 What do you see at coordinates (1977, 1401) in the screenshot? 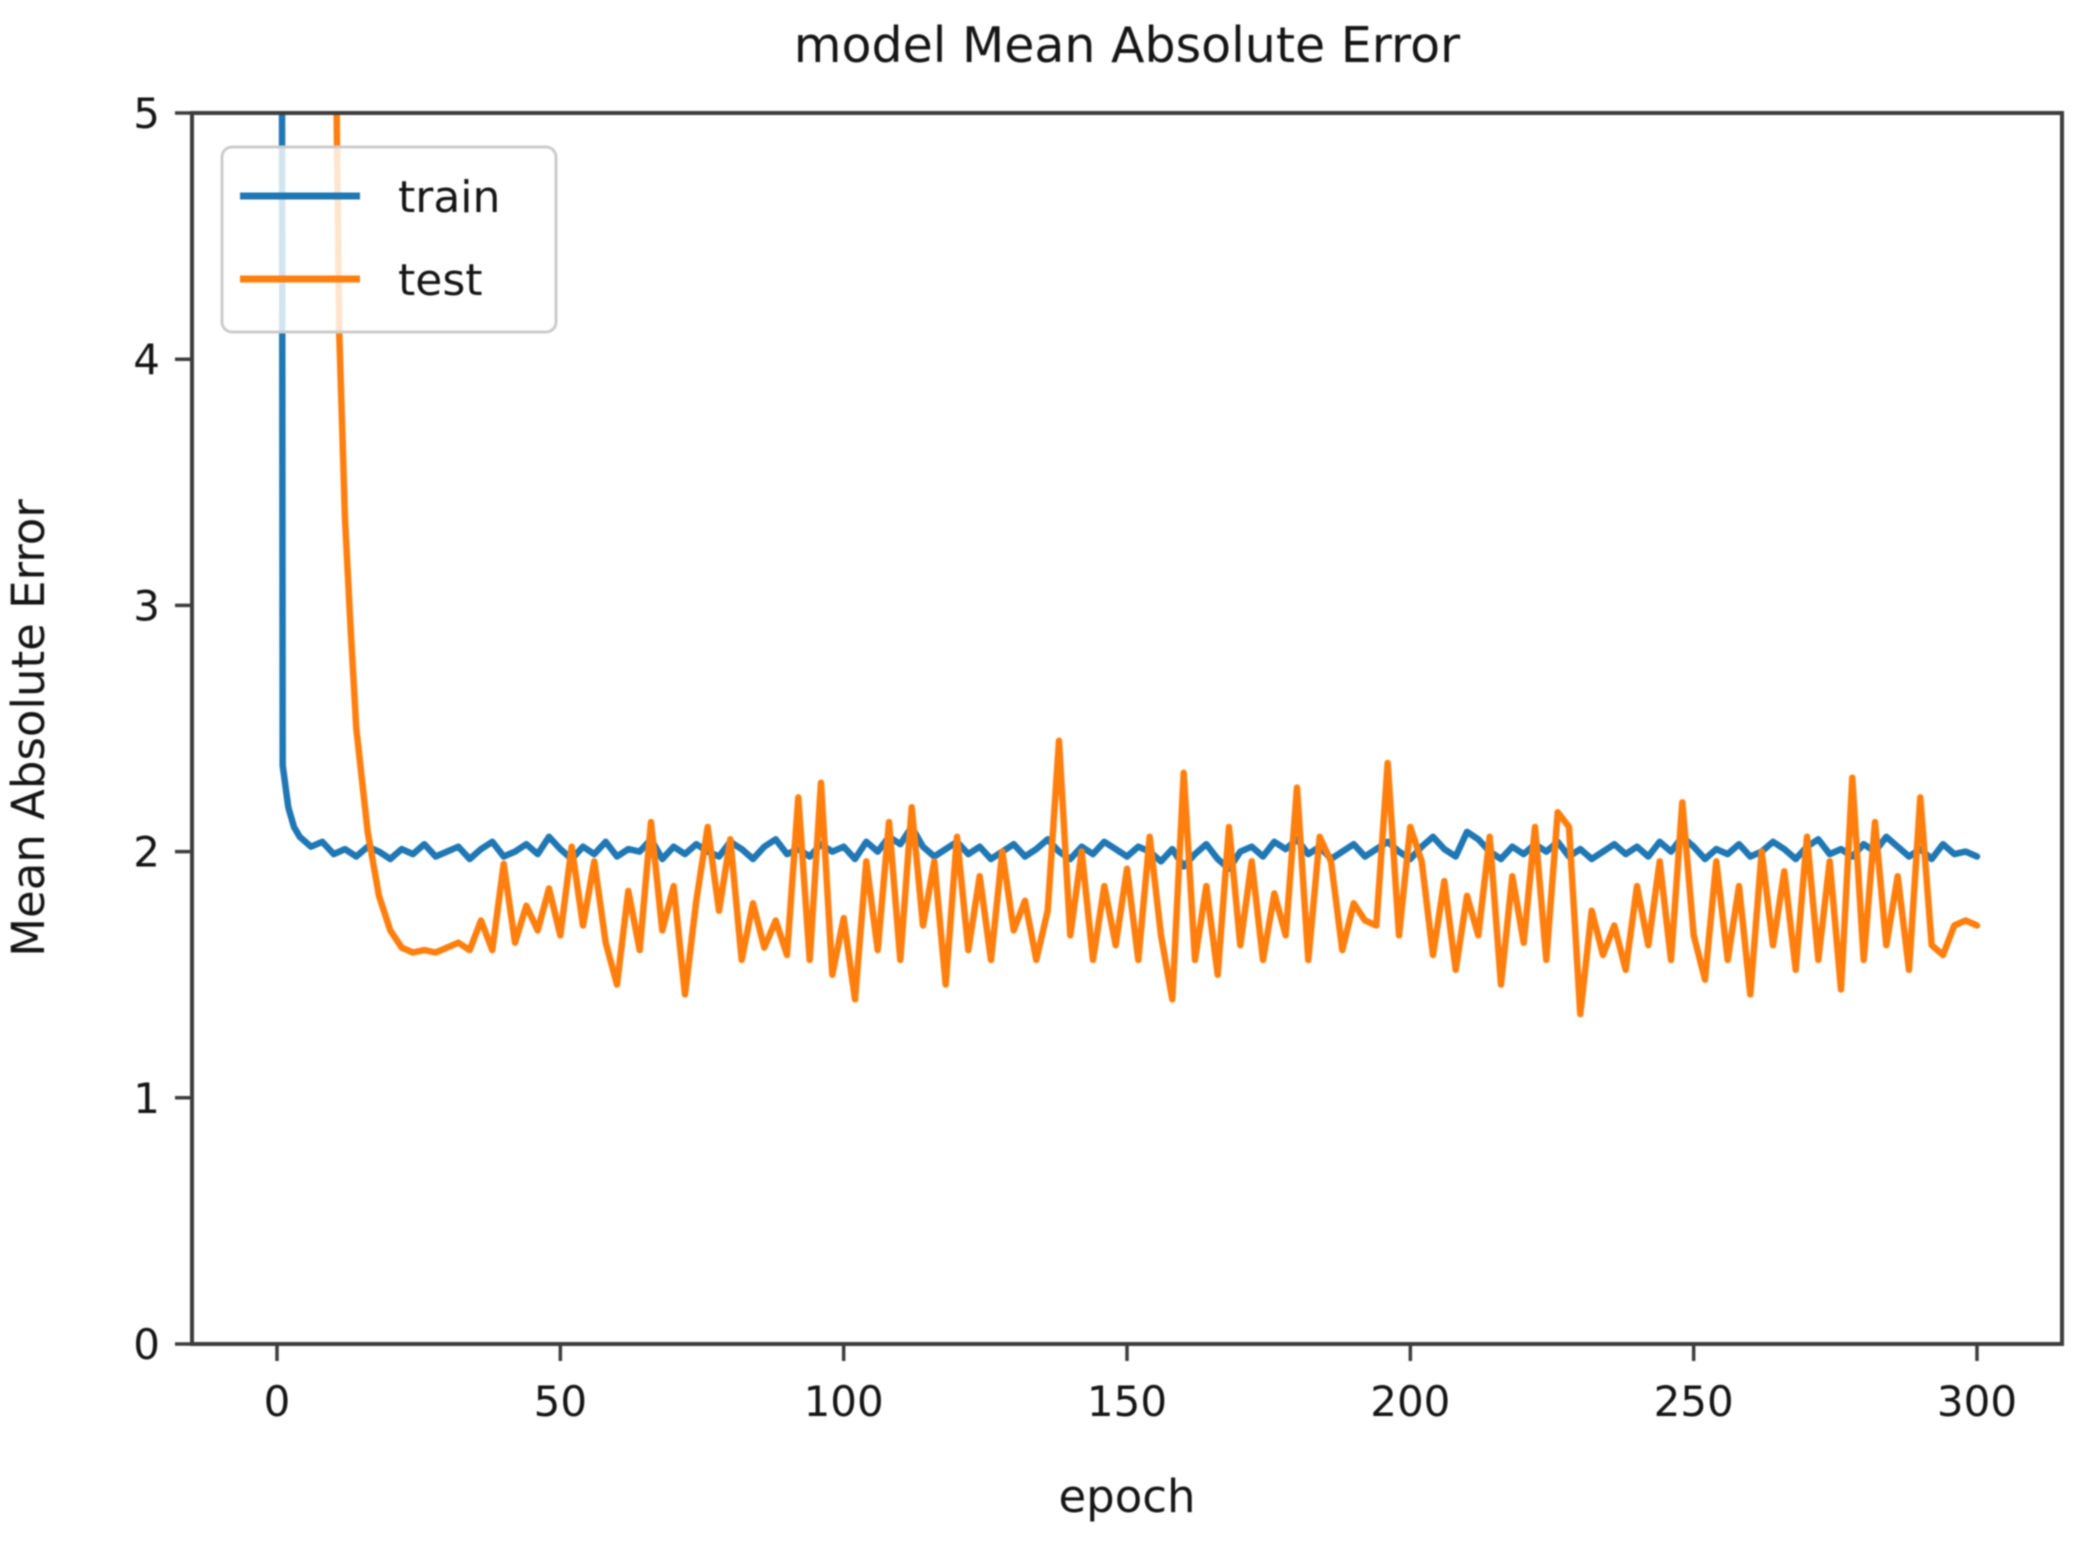
I see `x-tick-label: 300` at bounding box center [1977, 1401].